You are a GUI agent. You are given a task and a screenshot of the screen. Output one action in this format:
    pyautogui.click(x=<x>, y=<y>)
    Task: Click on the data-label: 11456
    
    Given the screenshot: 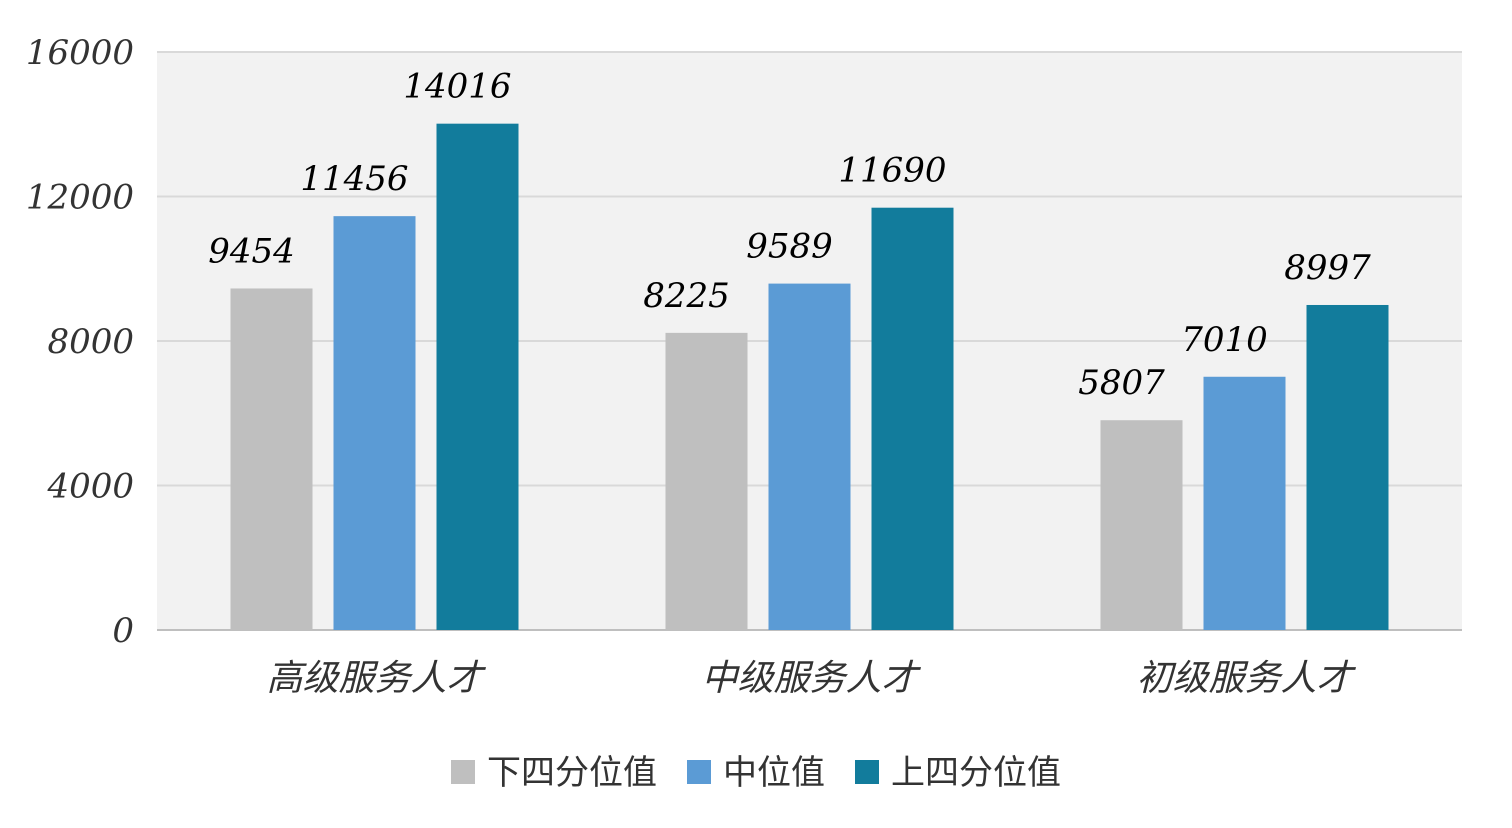 What is the action you would take?
    pyautogui.click(x=354, y=179)
    